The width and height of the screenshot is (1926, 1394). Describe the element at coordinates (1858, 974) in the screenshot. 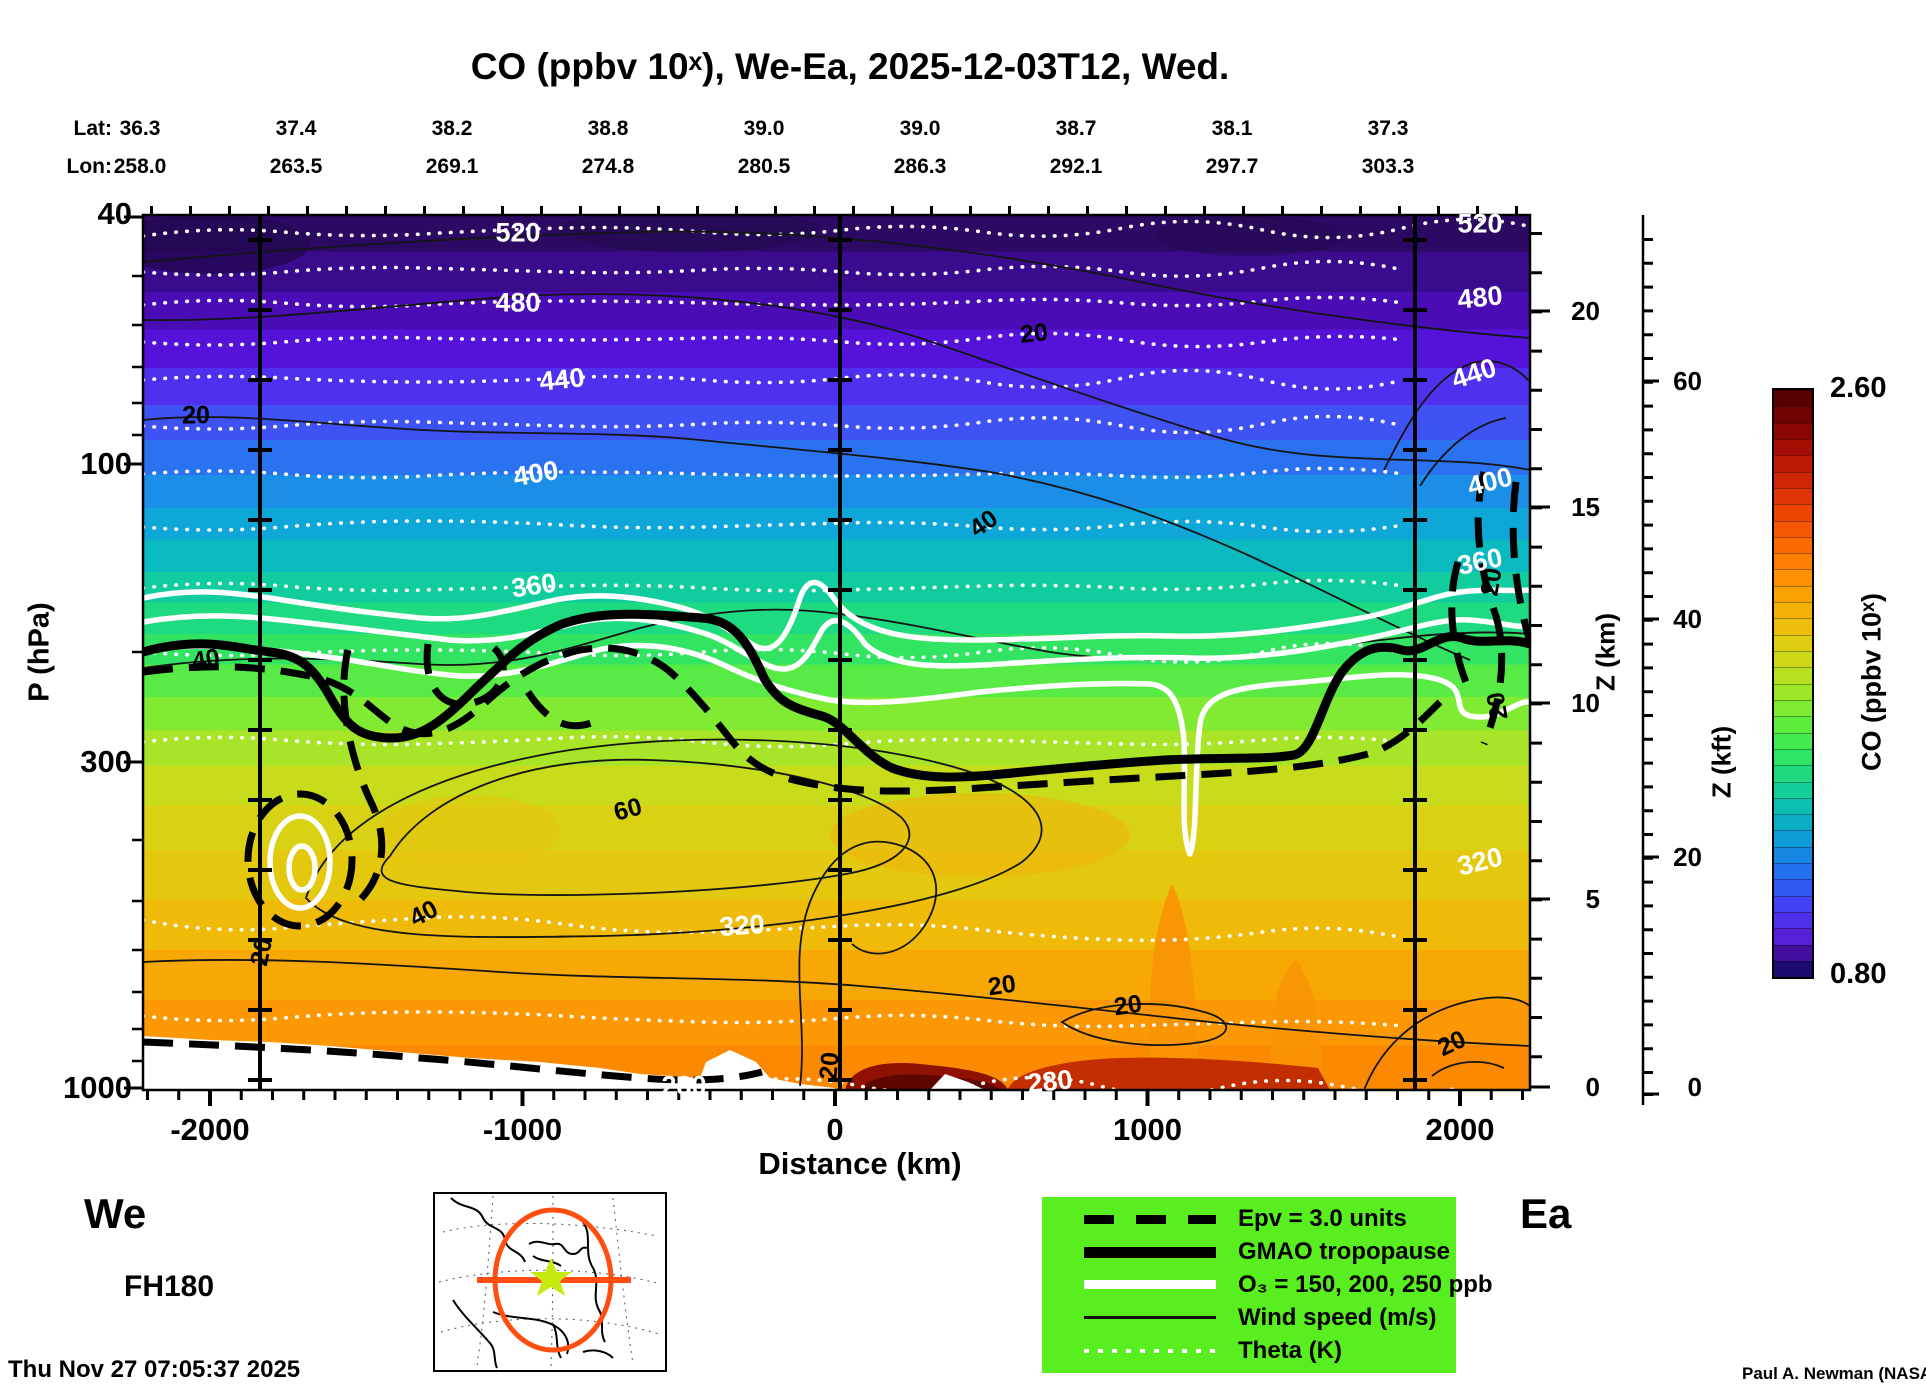

I see `colorbar-min-label: 0.80` at that location.